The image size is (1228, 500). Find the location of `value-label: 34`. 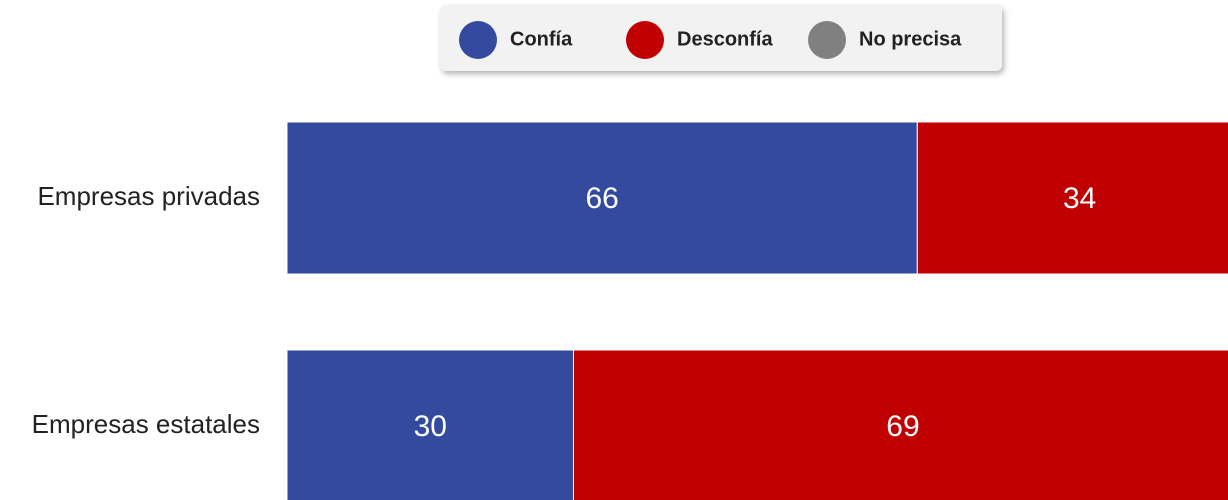

value-label: 34 is located at coordinates (1079, 198).